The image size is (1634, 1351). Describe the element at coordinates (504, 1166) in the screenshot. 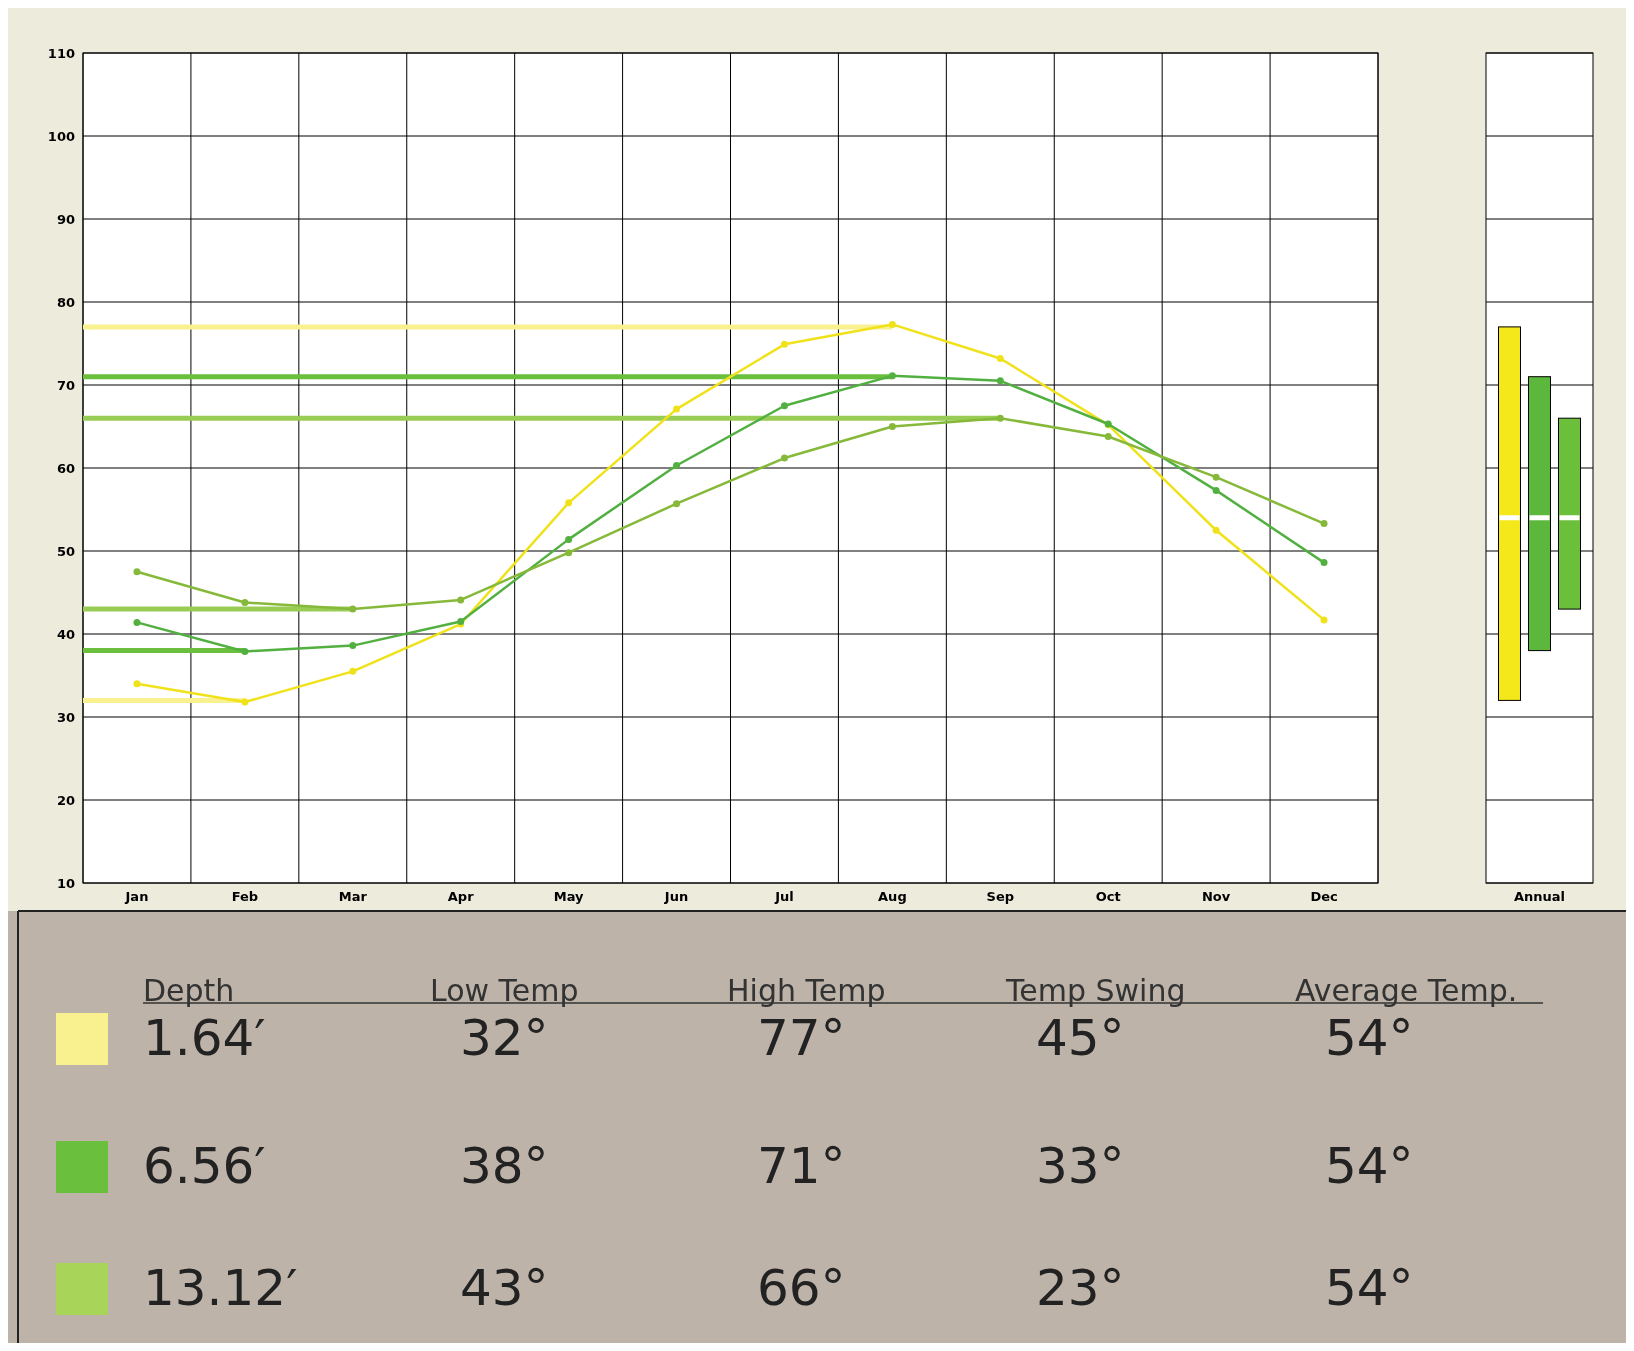

I see `data-label: 38°` at that location.